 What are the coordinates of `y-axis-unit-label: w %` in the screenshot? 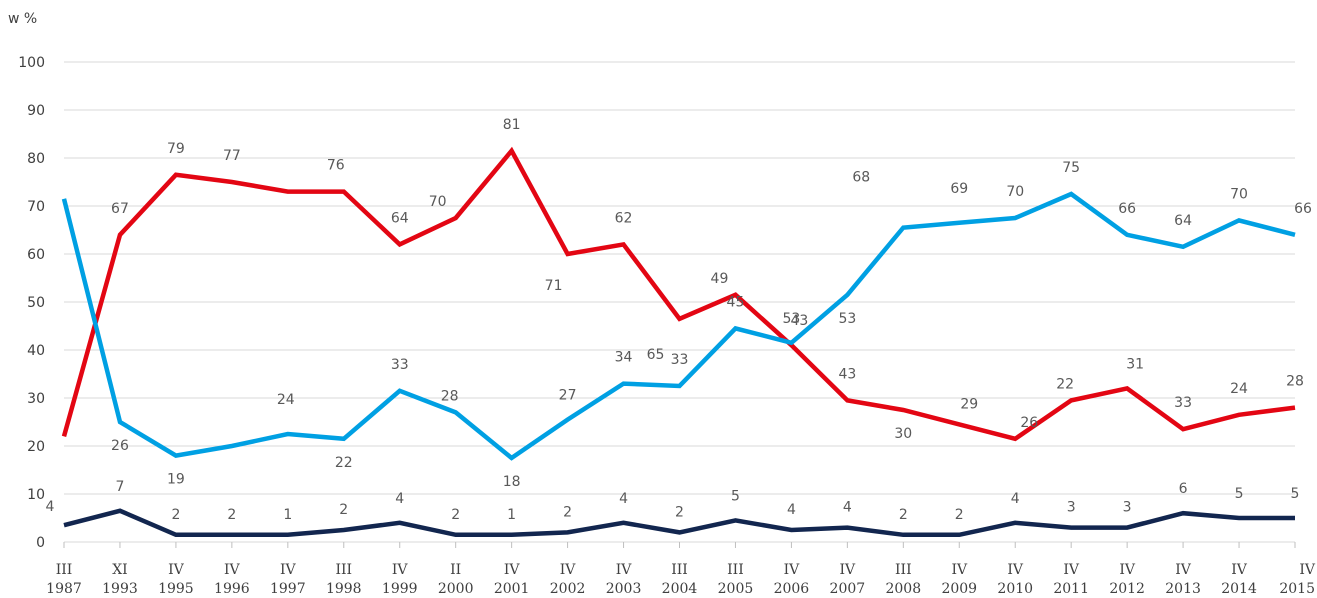 It's located at (22, 19).